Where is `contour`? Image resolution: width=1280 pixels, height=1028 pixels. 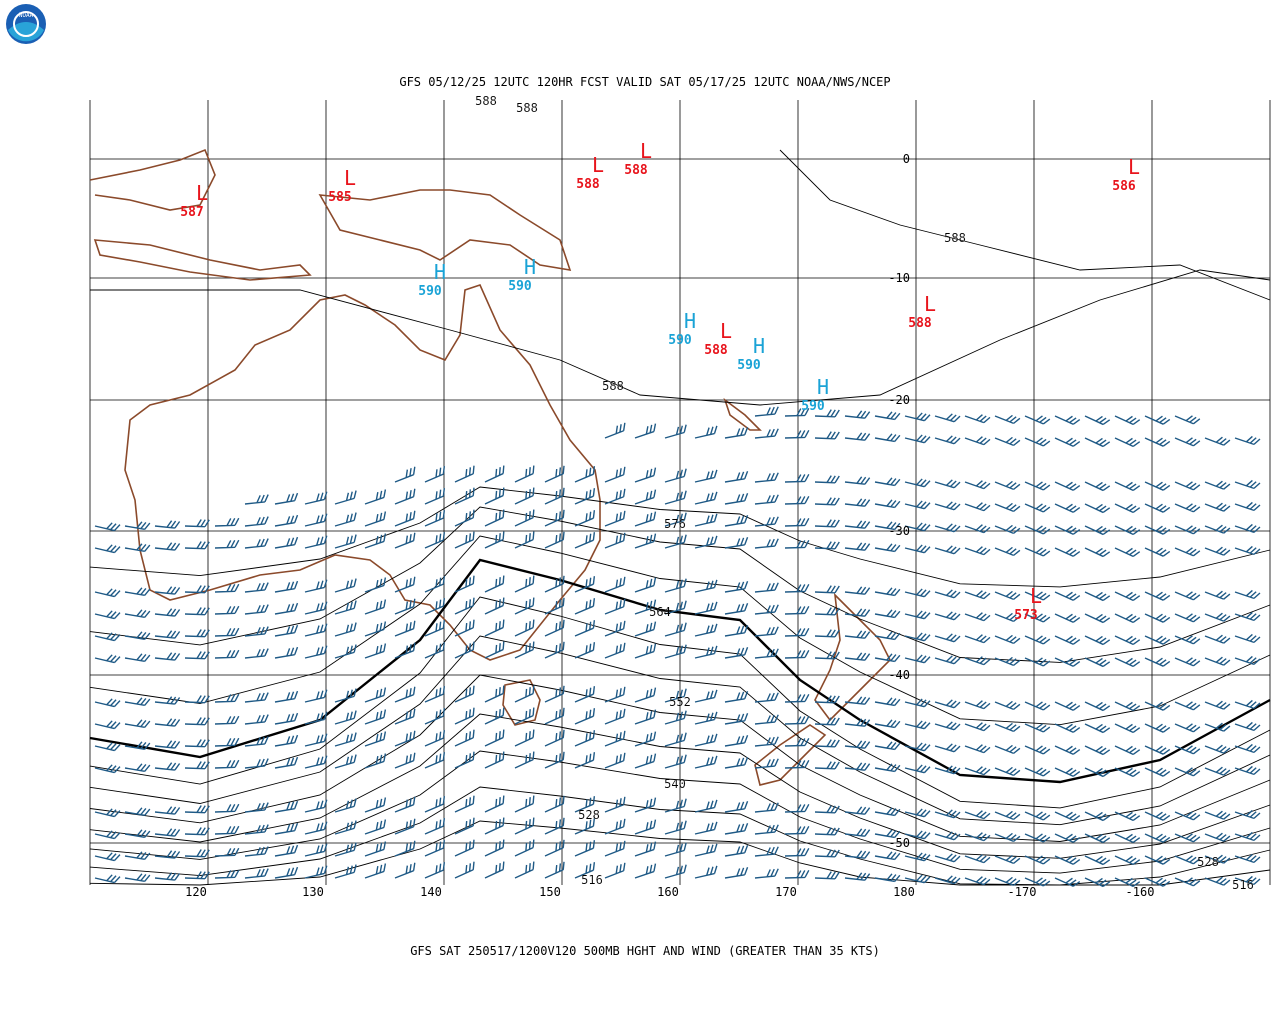
contour is located at coordinates (680, 812).